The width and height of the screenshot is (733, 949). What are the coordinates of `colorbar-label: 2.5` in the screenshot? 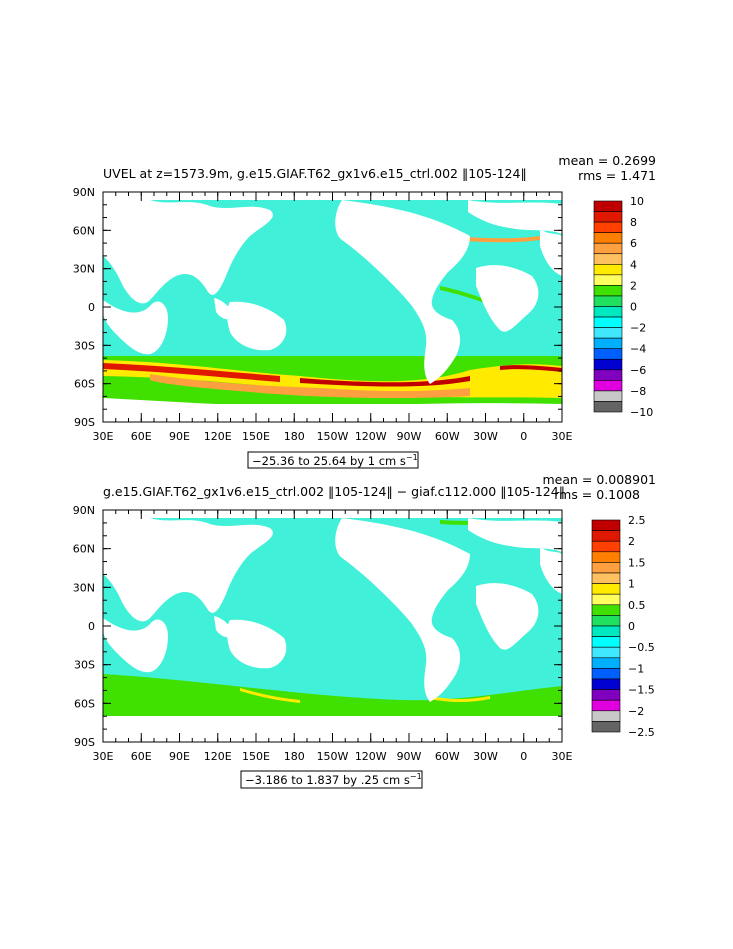 It's located at (637, 520).